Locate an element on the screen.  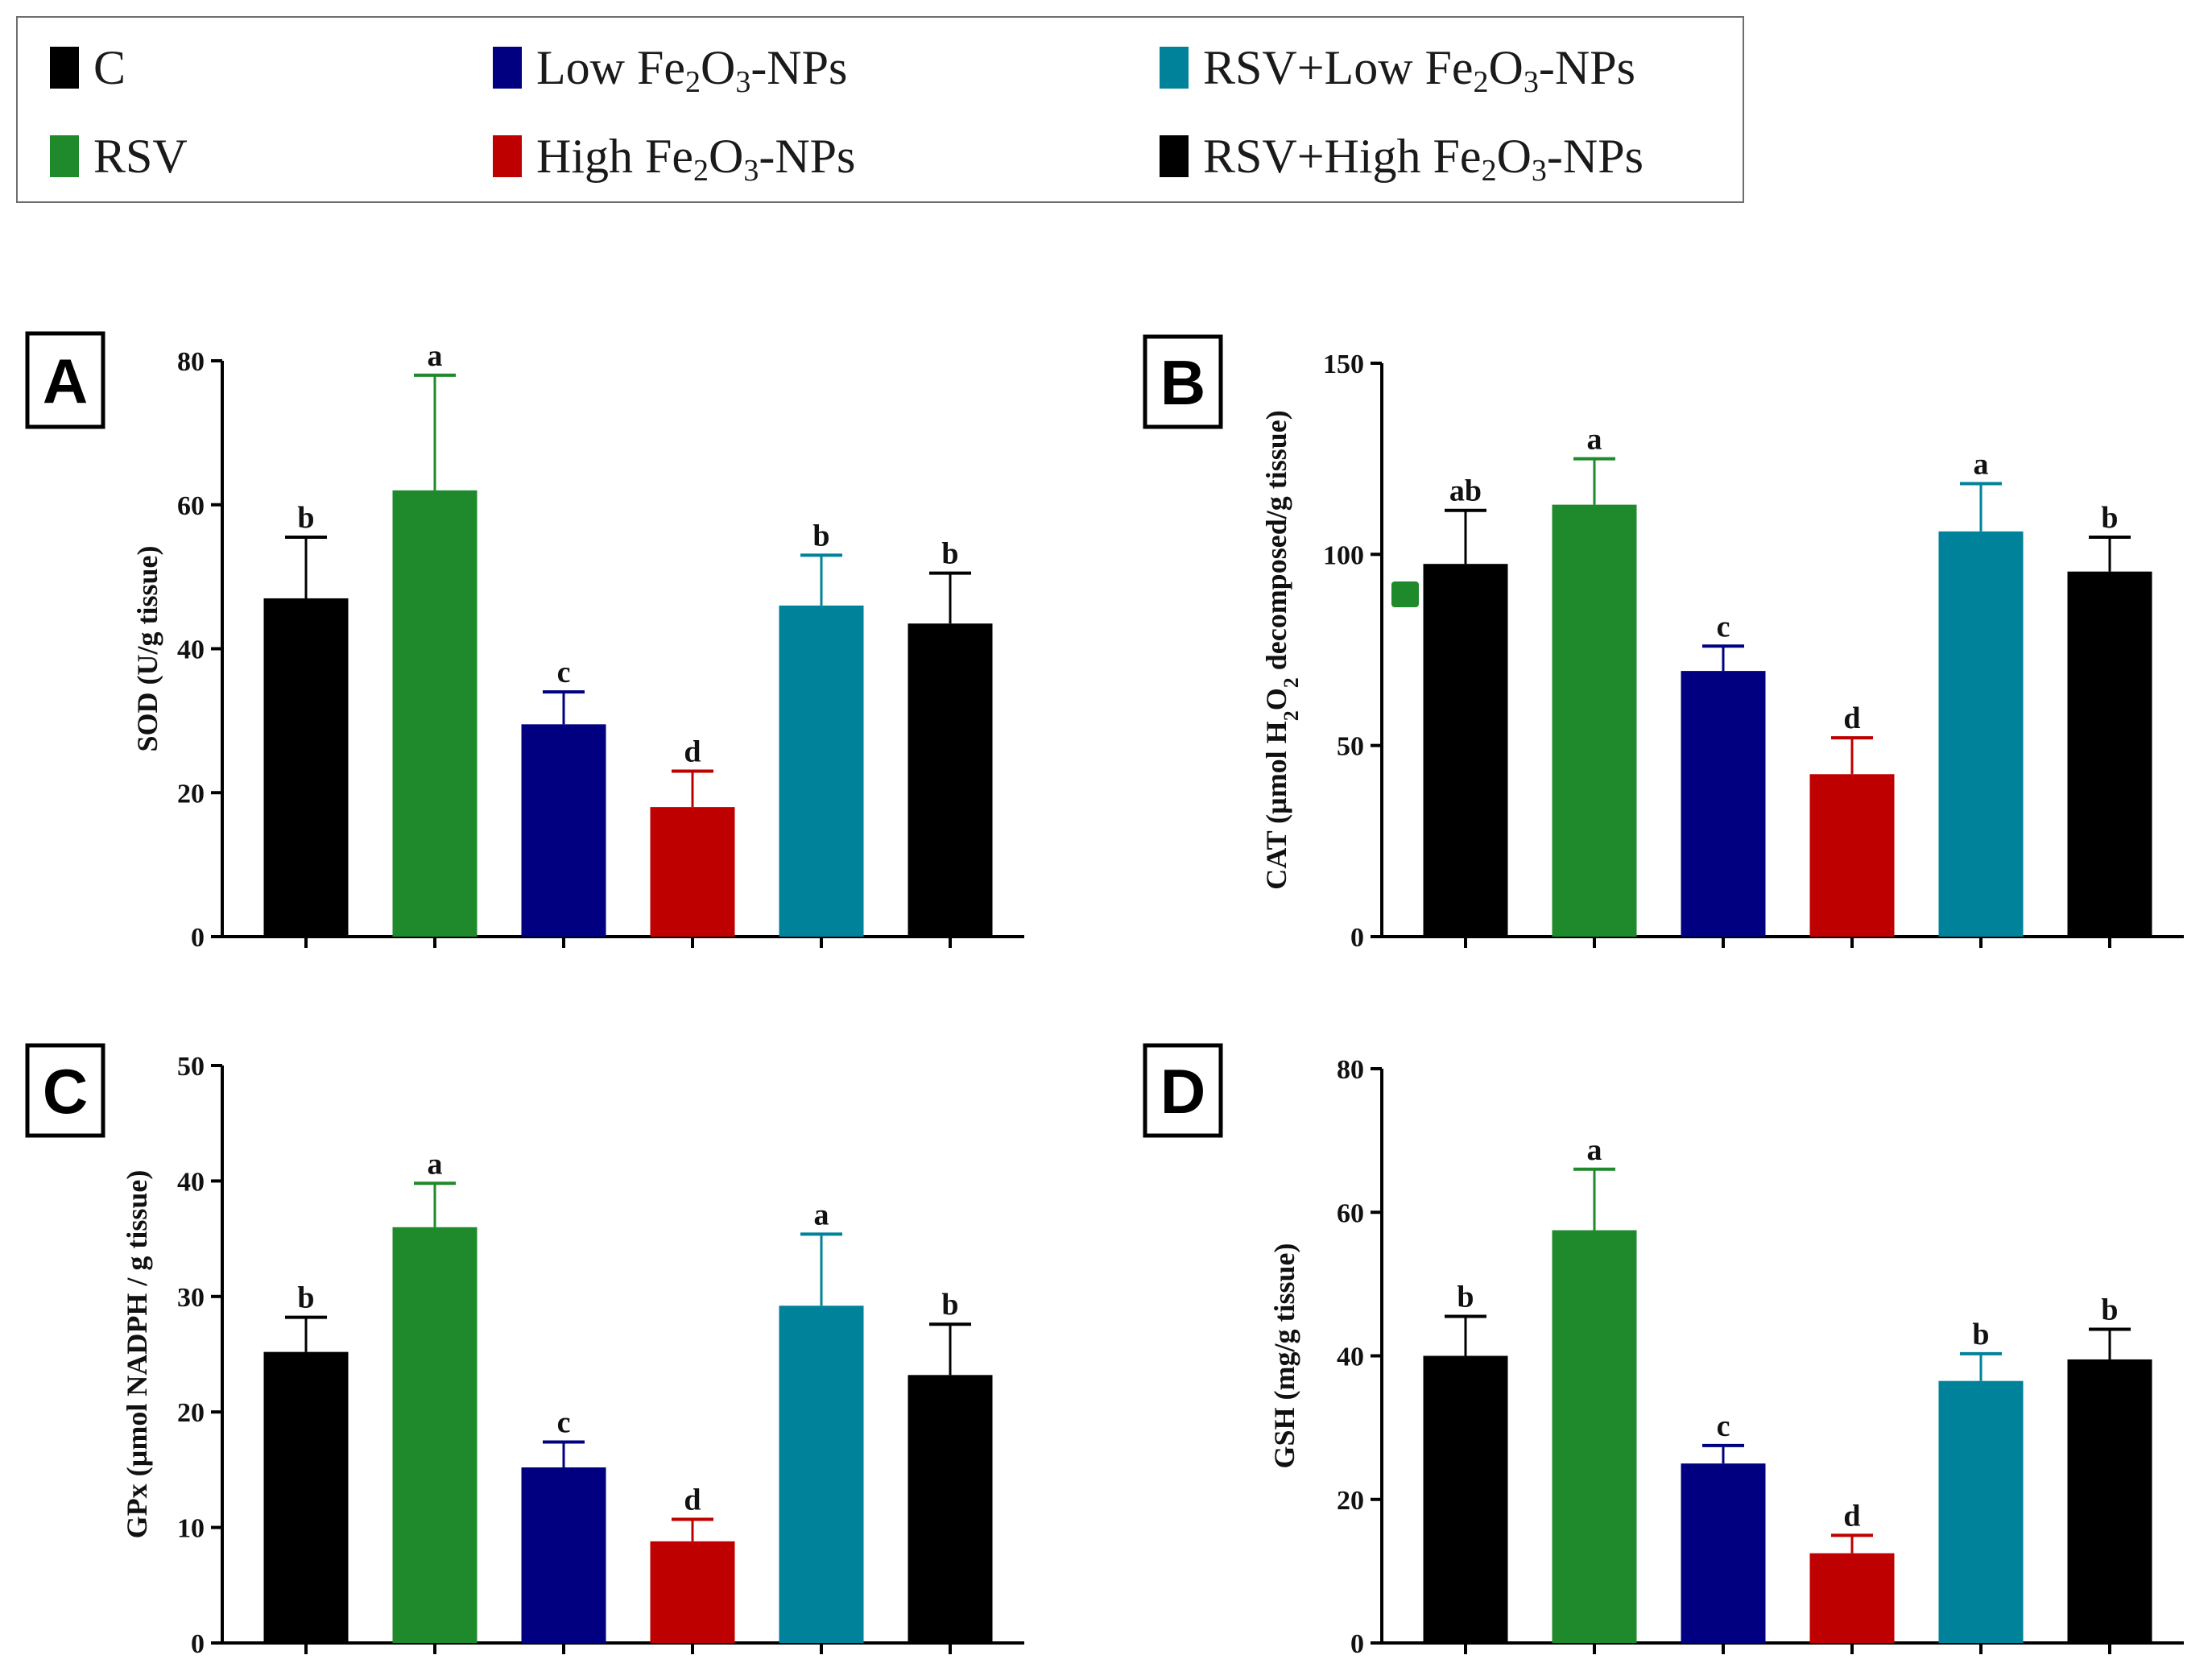
legend-label: RSV+Low Fe2O3-NPs is located at coordinates (1419, 70).